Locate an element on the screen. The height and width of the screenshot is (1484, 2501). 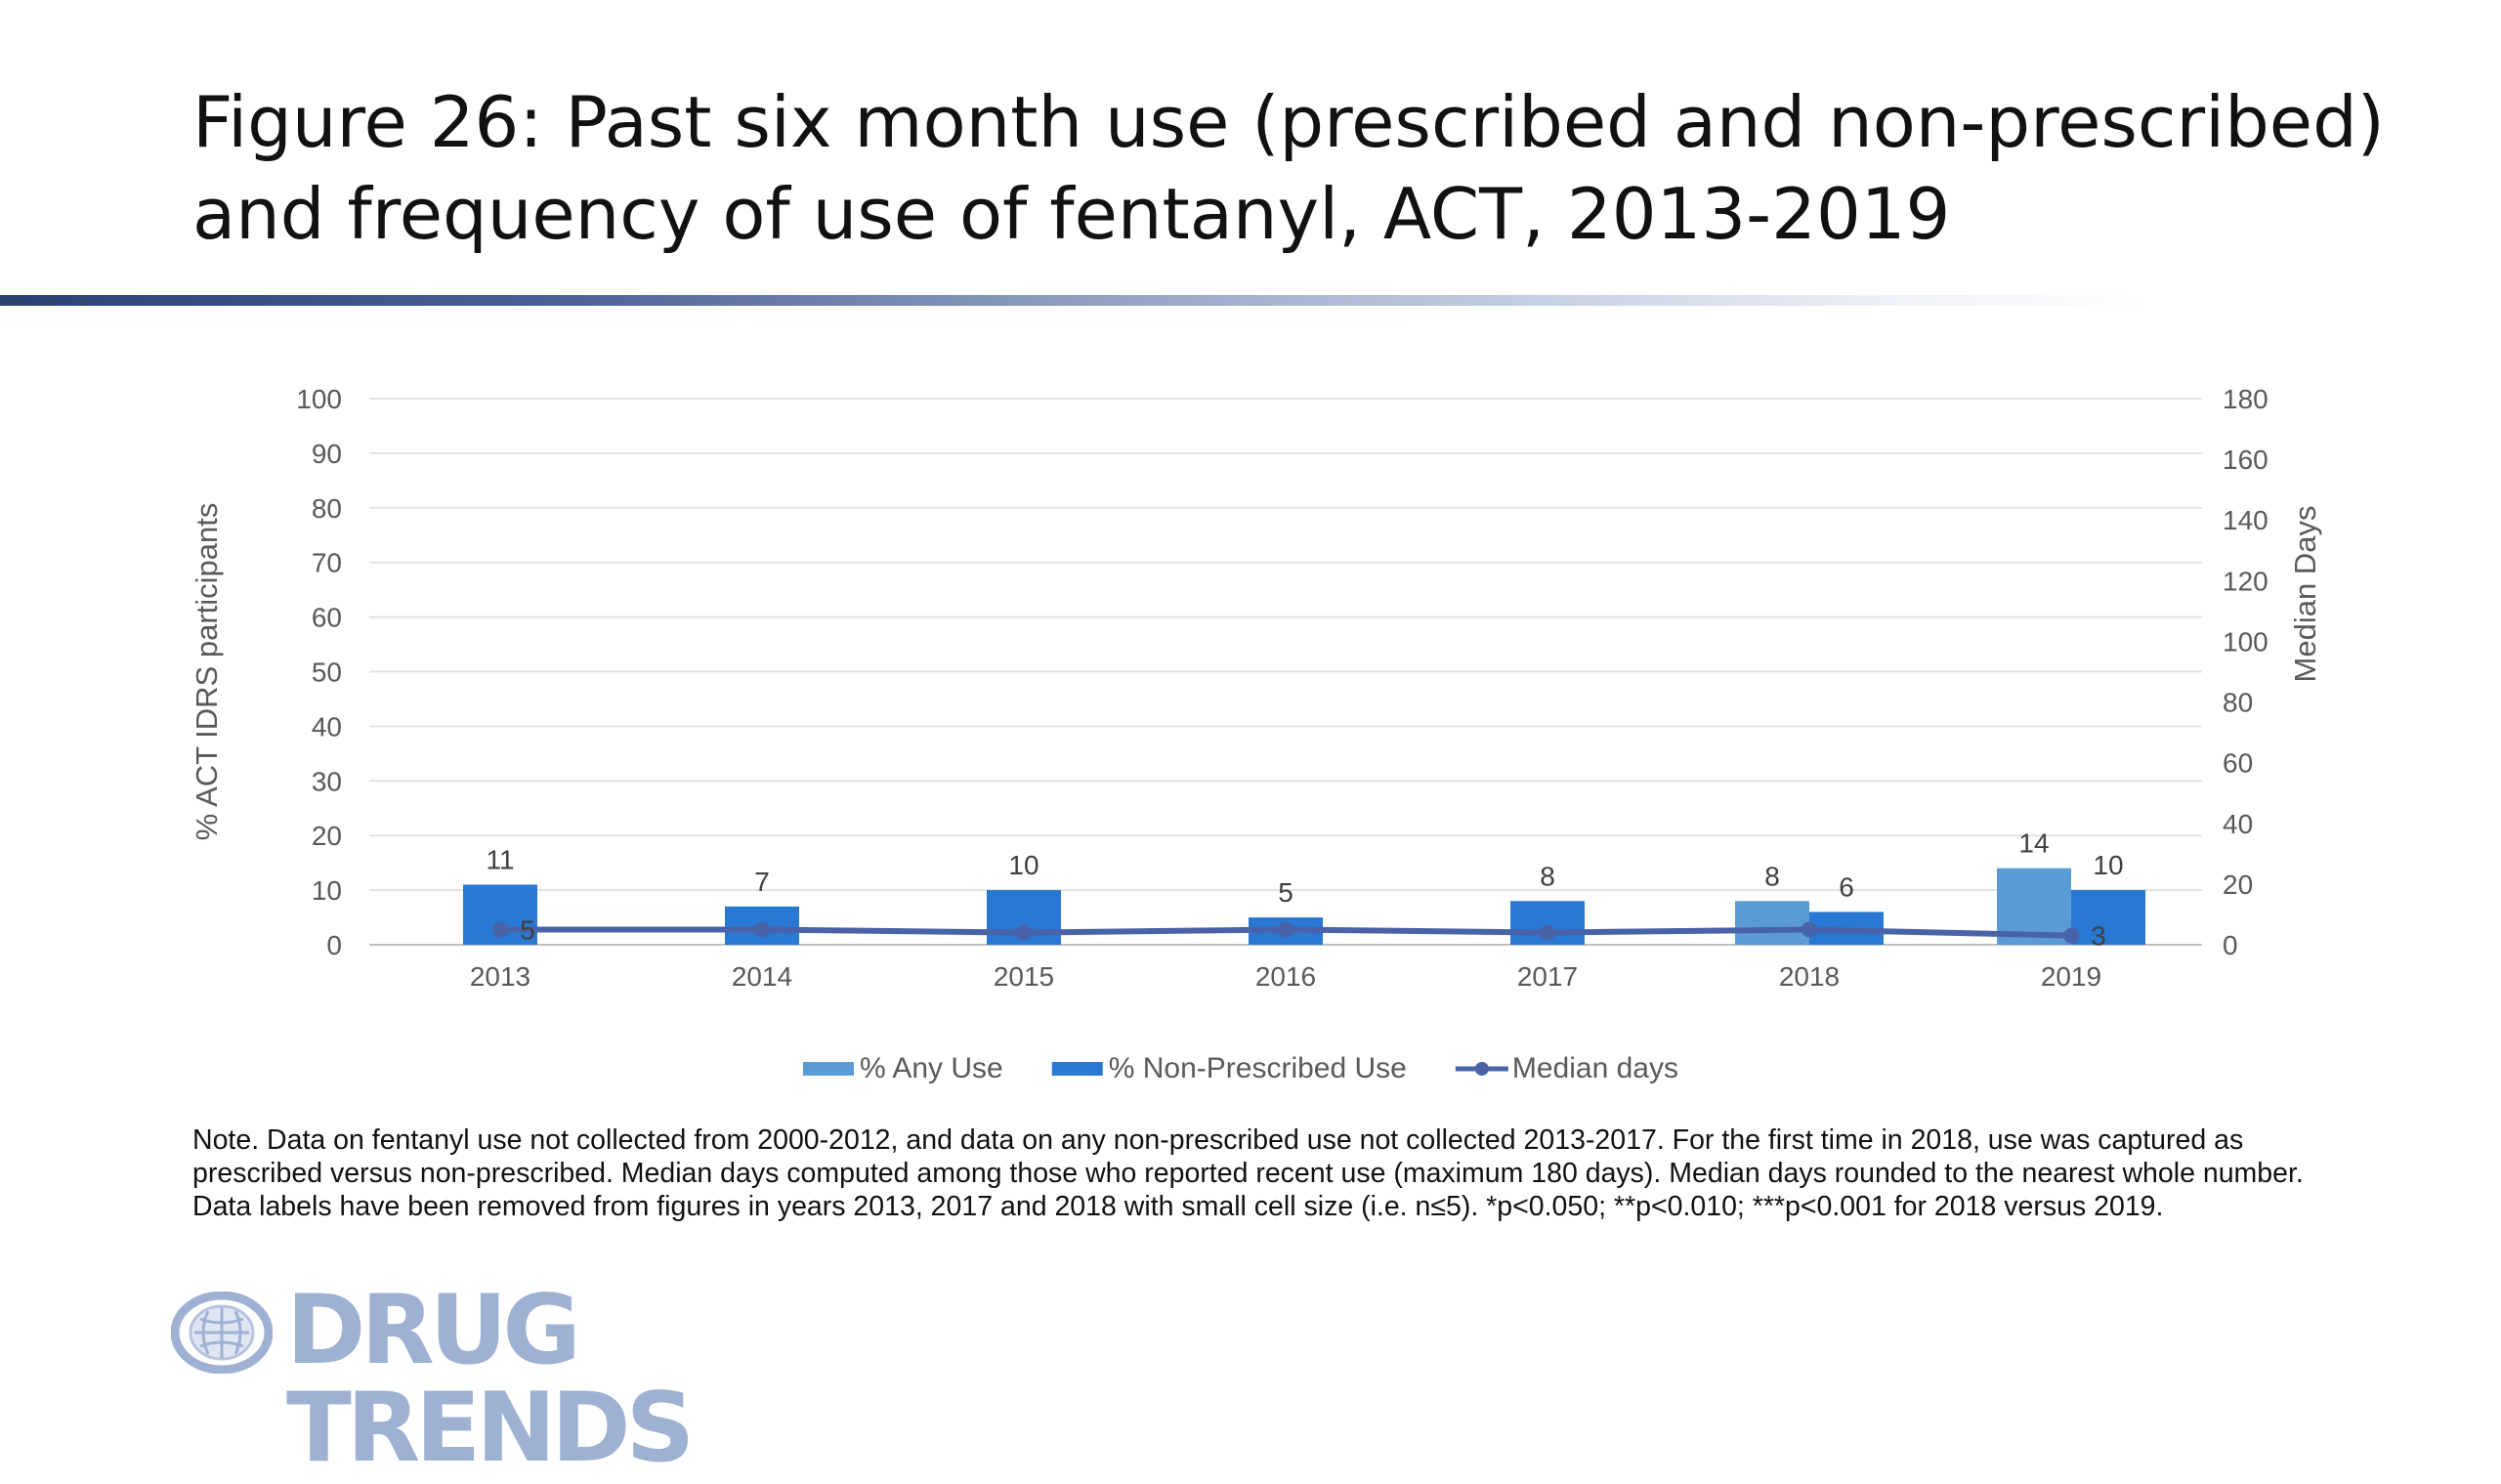
y2-tick-label: 140 is located at coordinates (2245, 520).